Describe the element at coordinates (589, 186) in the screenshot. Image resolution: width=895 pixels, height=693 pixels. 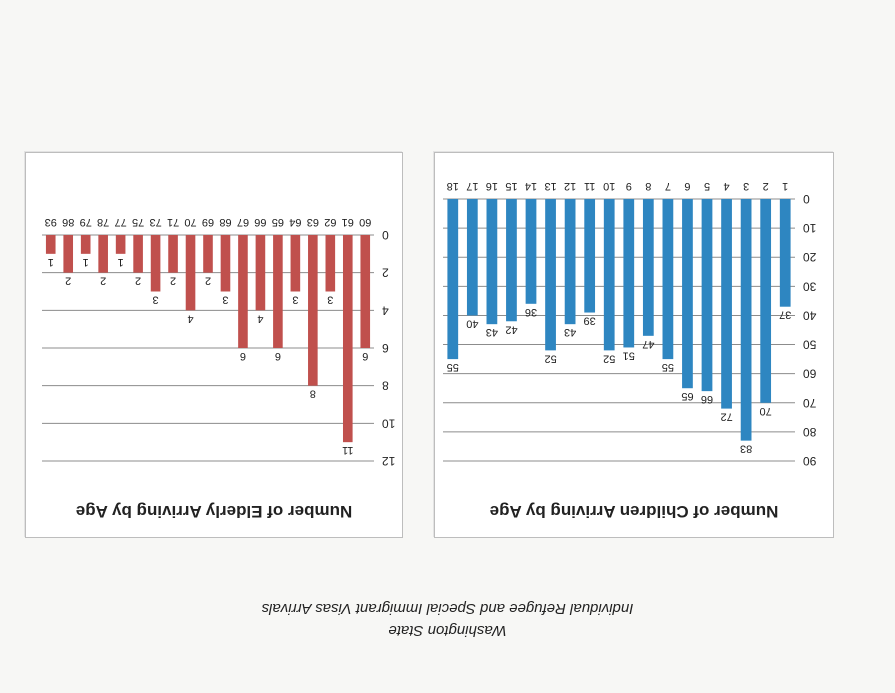
I see `x-tick-label: 11` at that location.